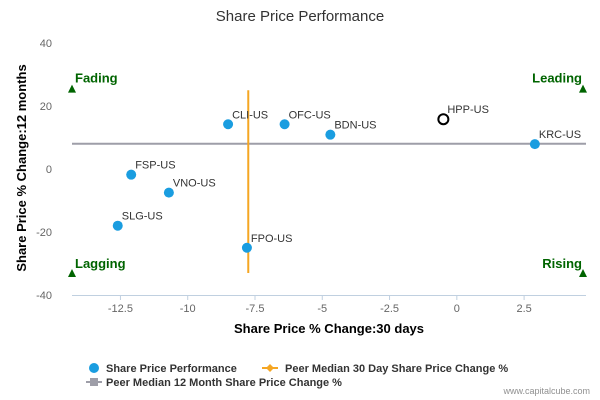 The image size is (600, 400). Describe the element at coordinates (443, 119) in the screenshot. I see `highlight-point` at that location.